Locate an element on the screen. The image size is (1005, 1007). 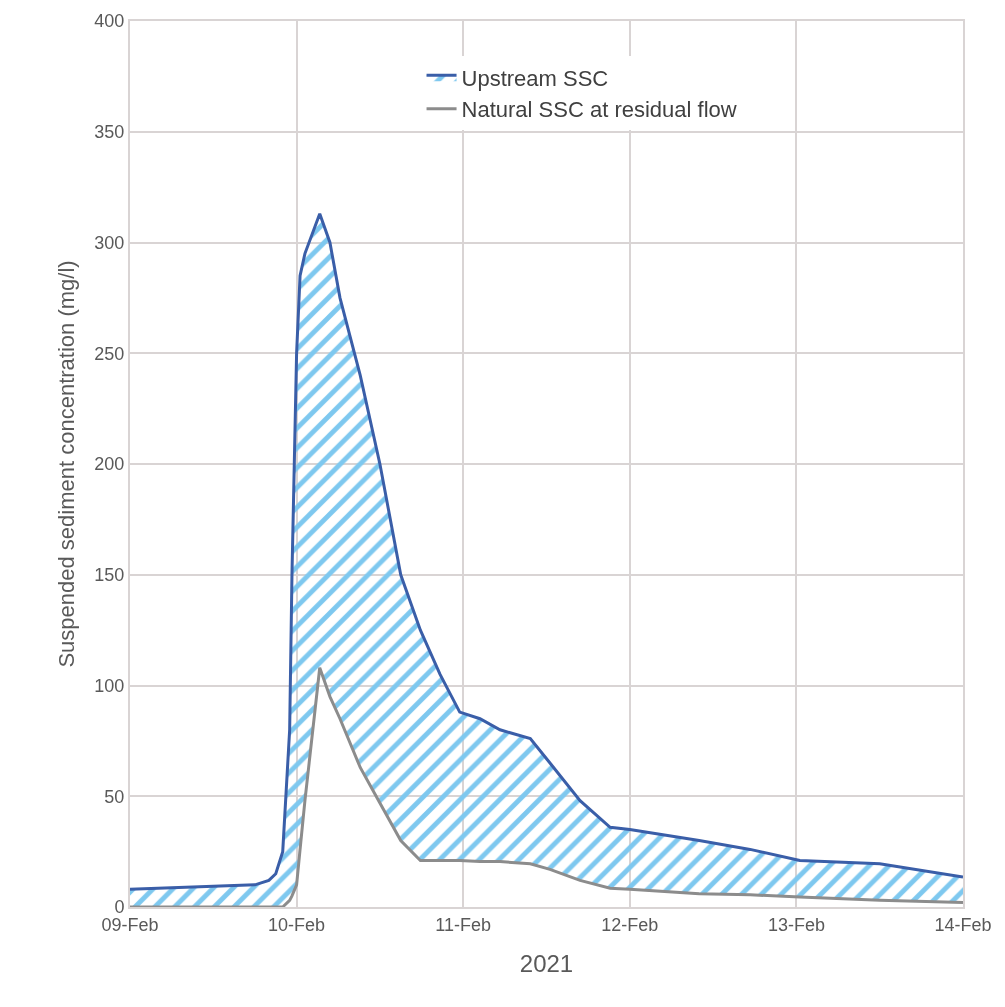
x-tick-label: 10-Feb is located at coordinates (297, 924).